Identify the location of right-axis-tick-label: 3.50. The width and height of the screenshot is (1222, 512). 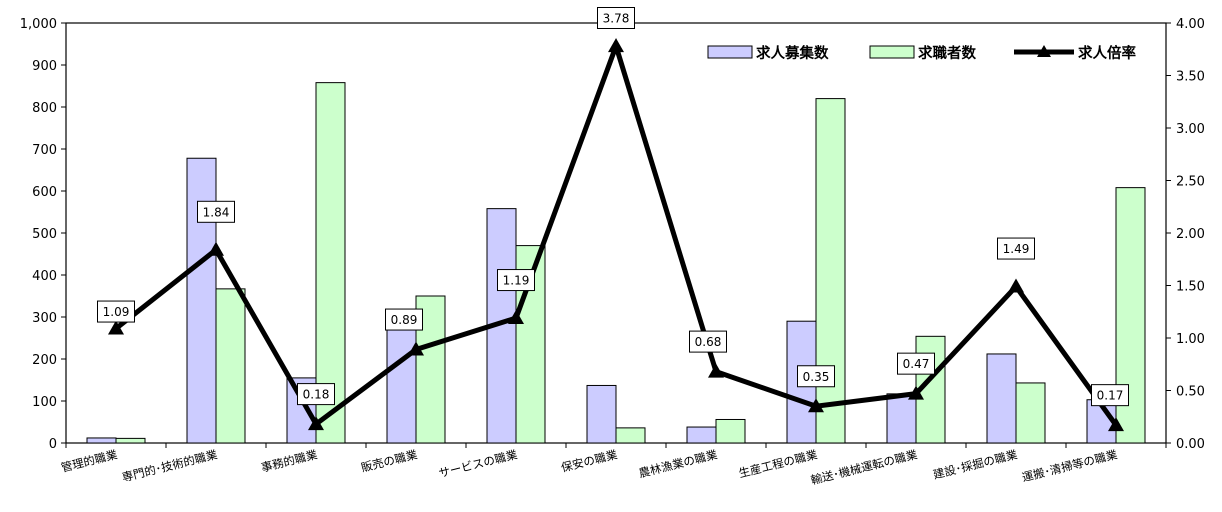
(1190, 77).